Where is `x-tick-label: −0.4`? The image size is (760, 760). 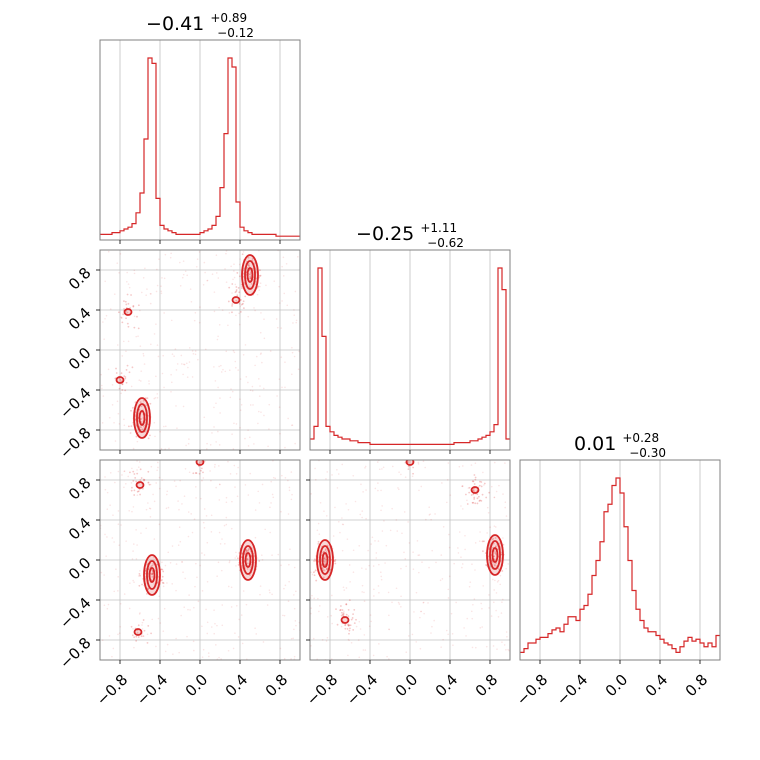 x-tick-label: −0.4 is located at coordinates (152, 690).